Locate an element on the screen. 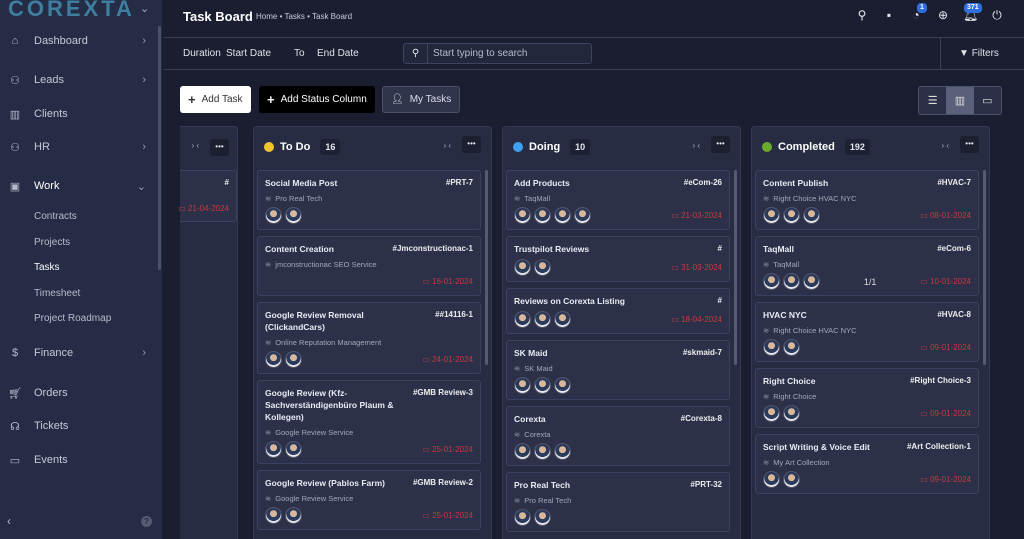 The width and height of the screenshot is (1024, 539). my-tasks-button: 👤︎ My Tasks is located at coordinates (421, 99).